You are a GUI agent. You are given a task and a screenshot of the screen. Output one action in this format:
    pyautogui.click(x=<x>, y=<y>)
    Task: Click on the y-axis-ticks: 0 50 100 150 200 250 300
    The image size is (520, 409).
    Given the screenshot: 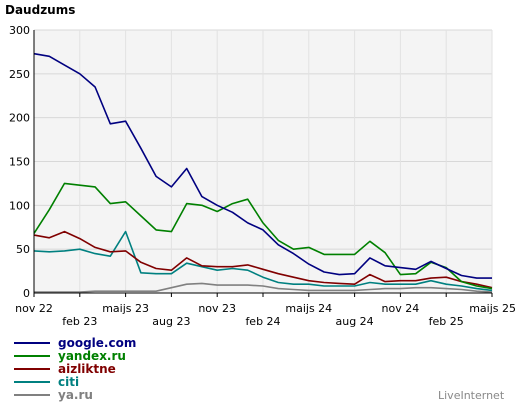 What is the action you would take?
    pyautogui.click(x=19, y=162)
    